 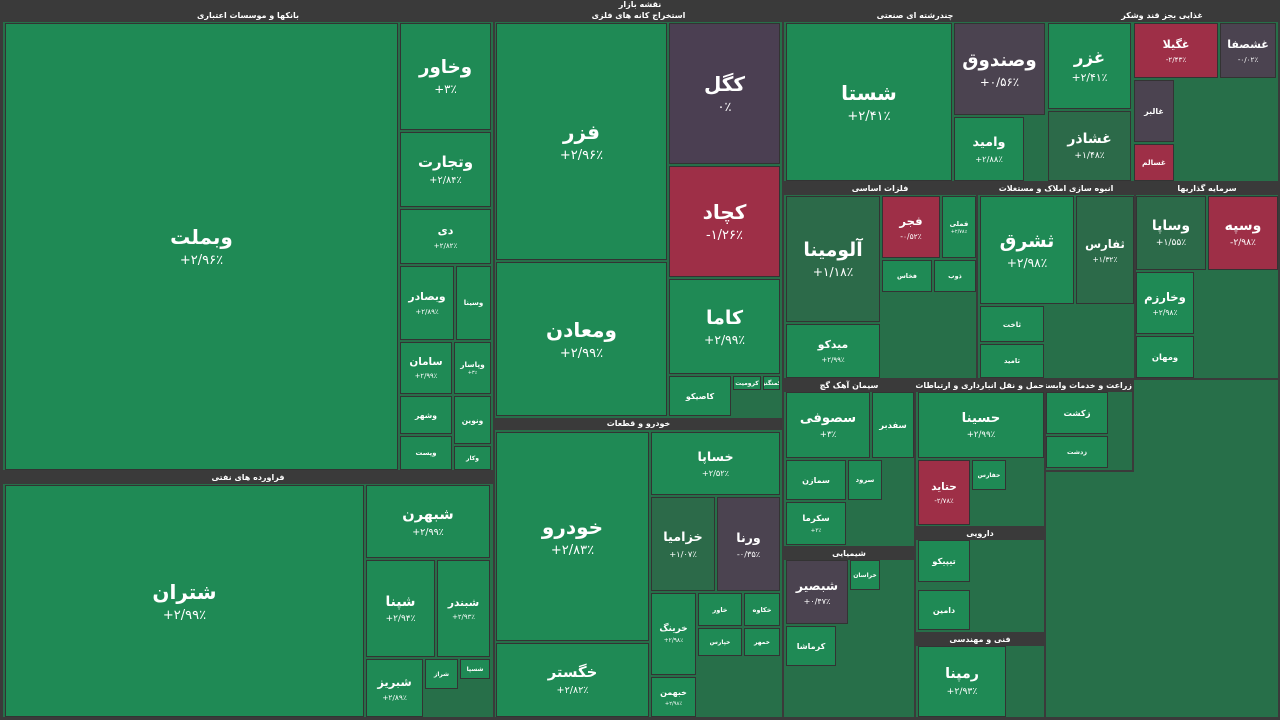 I want to click on stock-tile: تیپیکو, so click(x=944, y=561).